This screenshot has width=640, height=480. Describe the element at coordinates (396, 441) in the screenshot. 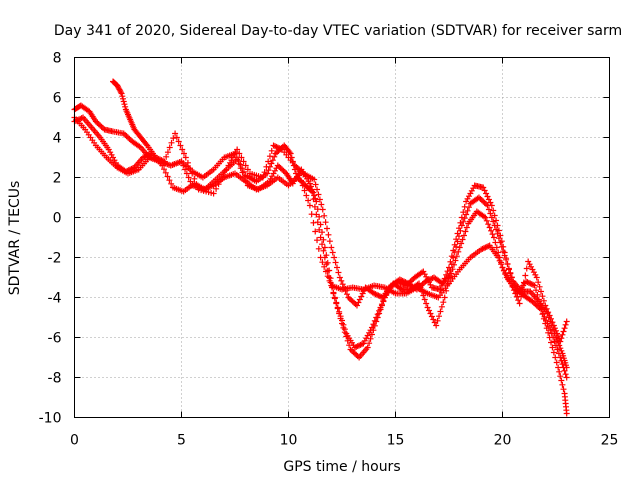

I see `x-tick-label: 15` at that location.